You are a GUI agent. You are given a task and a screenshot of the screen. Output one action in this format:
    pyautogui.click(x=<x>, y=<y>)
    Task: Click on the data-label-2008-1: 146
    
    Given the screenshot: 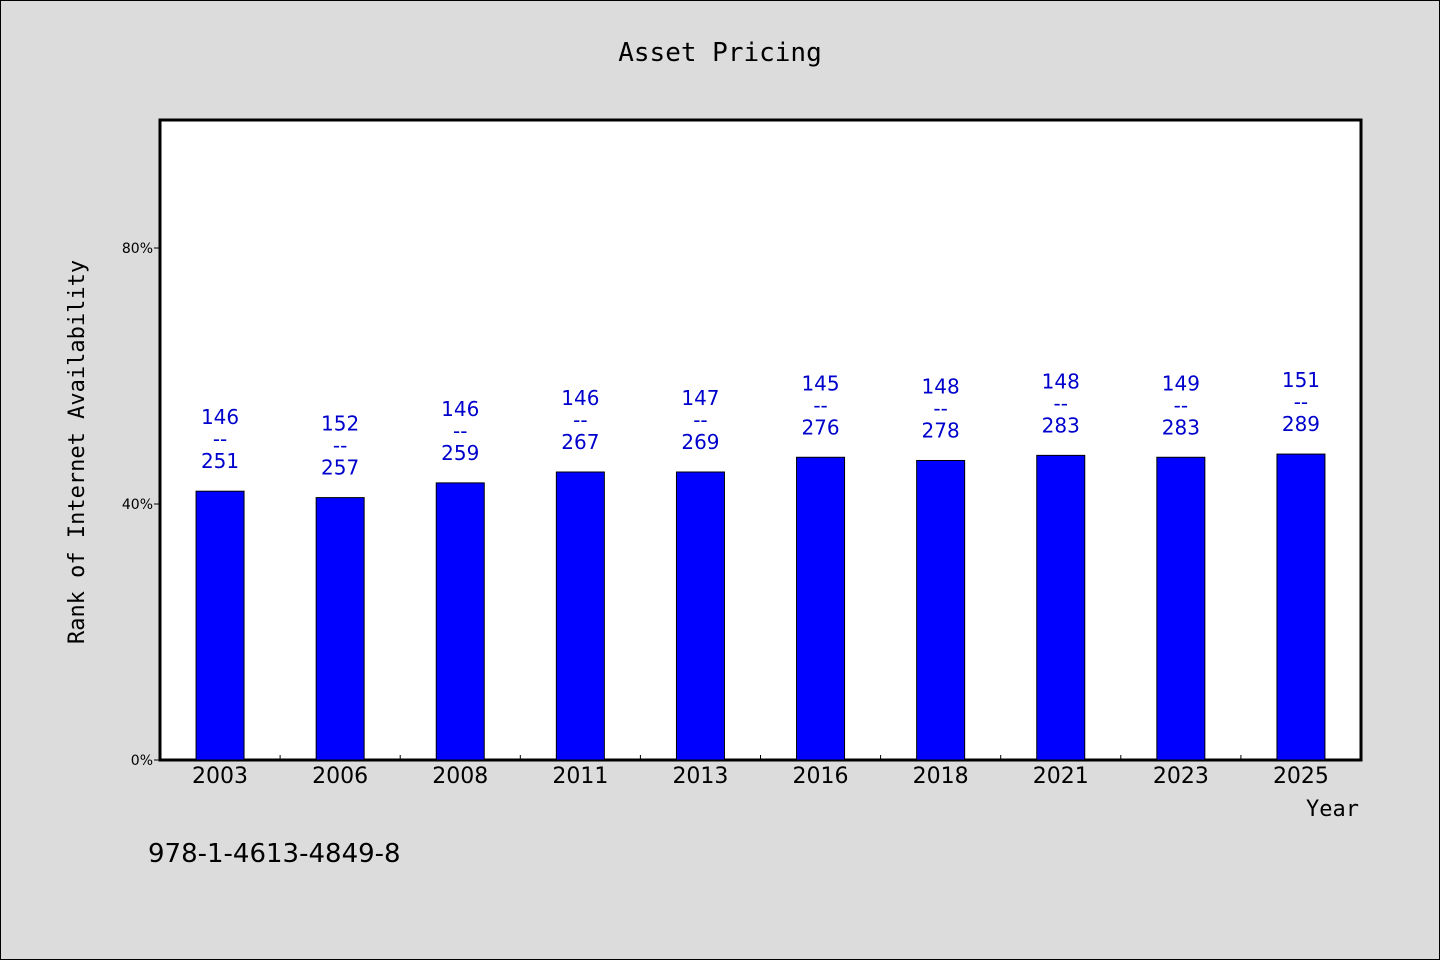 What is the action you would take?
    pyautogui.click(x=460, y=409)
    